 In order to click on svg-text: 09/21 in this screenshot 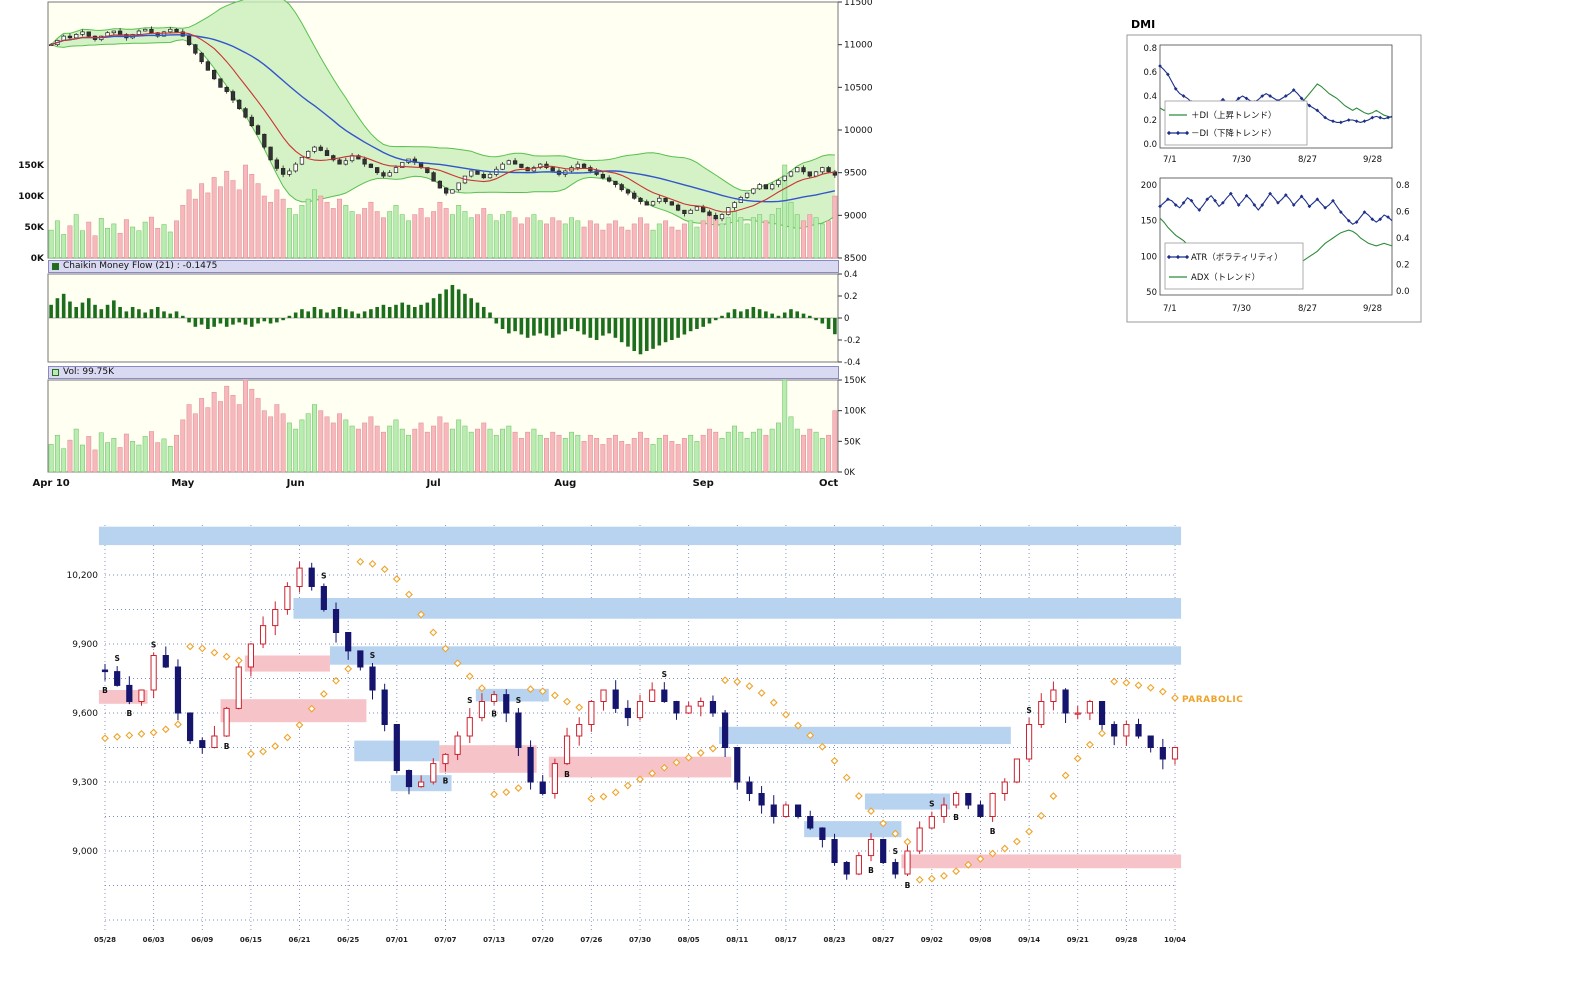, I will do `click(1078, 940)`.